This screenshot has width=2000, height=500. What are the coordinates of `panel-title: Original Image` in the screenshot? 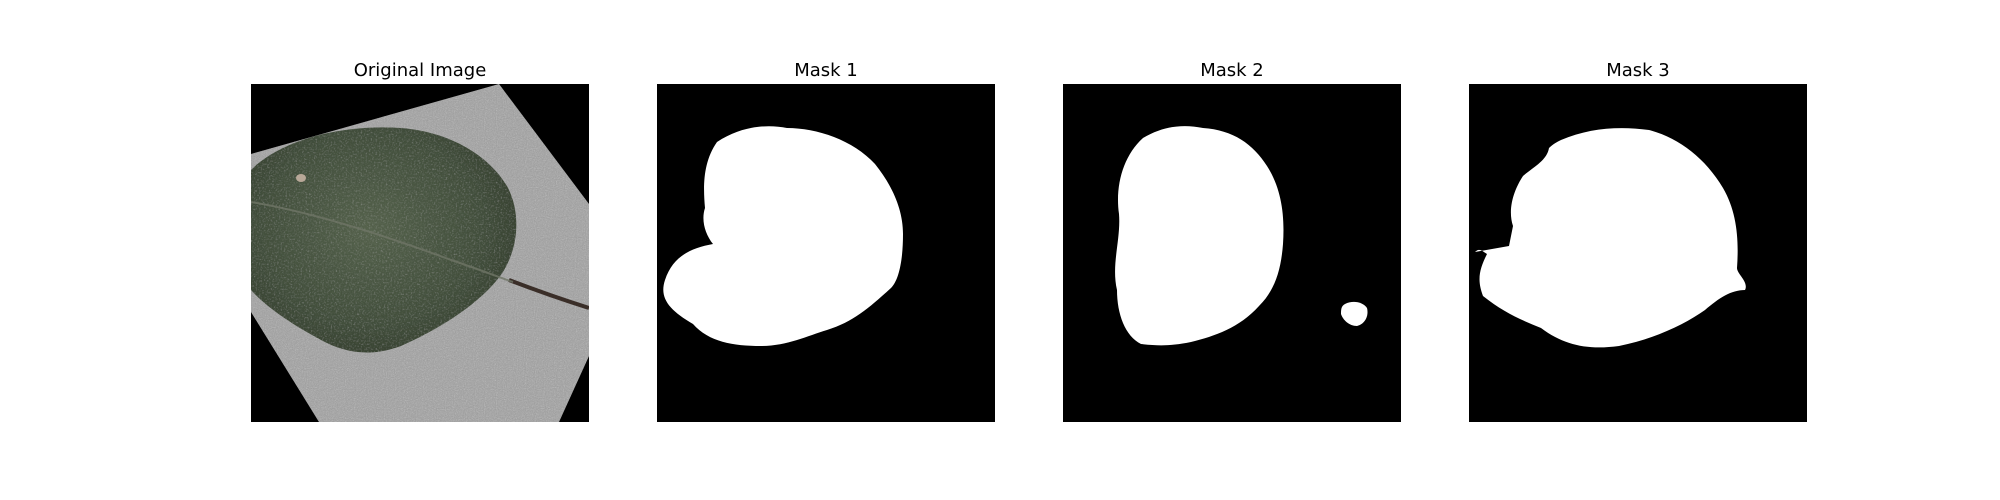 It's located at (420, 70).